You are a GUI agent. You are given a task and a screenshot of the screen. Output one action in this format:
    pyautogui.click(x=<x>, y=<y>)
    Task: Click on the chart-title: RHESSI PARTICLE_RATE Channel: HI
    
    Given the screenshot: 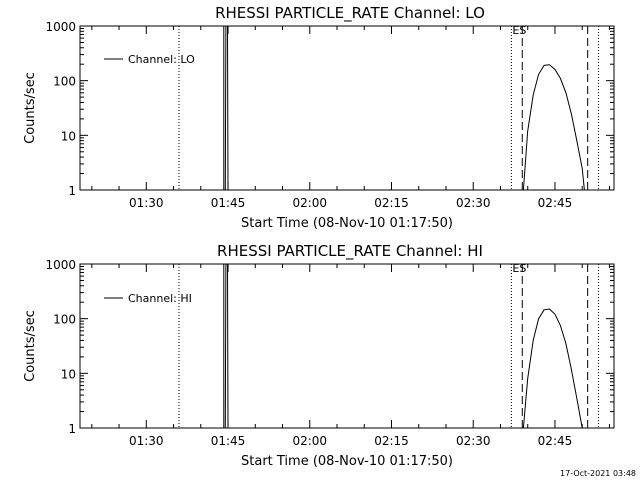 What is the action you would take?
    pyautogui.click(x=350, y=251)
    